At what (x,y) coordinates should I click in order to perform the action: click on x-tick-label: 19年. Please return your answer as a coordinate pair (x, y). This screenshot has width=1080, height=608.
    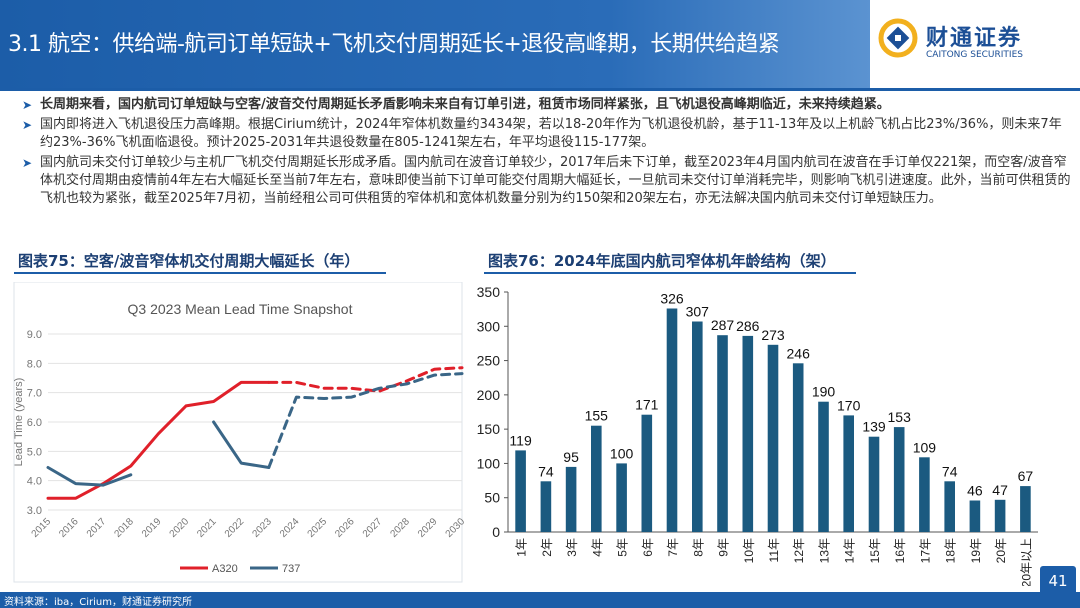
    Looking at the image, I should click on (976, 550).